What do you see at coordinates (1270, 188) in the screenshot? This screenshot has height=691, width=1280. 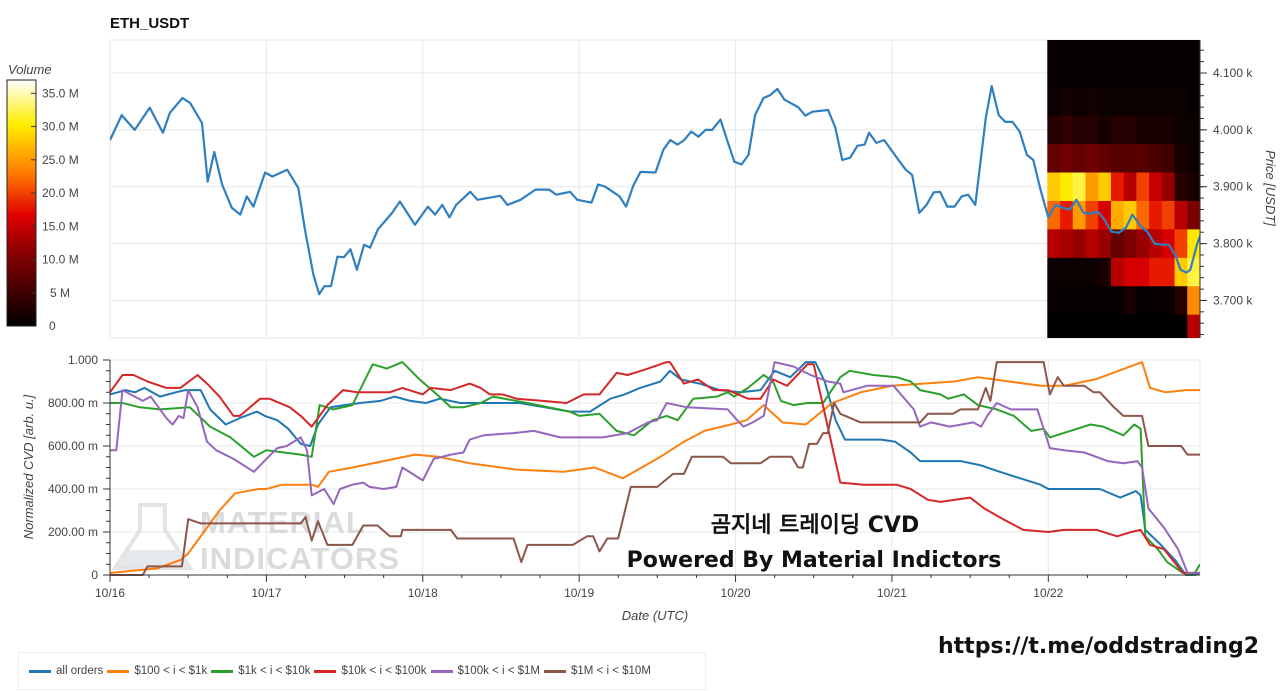 I see `price-axis-label: Price [USDT]` at bounding box center [1270, 188].